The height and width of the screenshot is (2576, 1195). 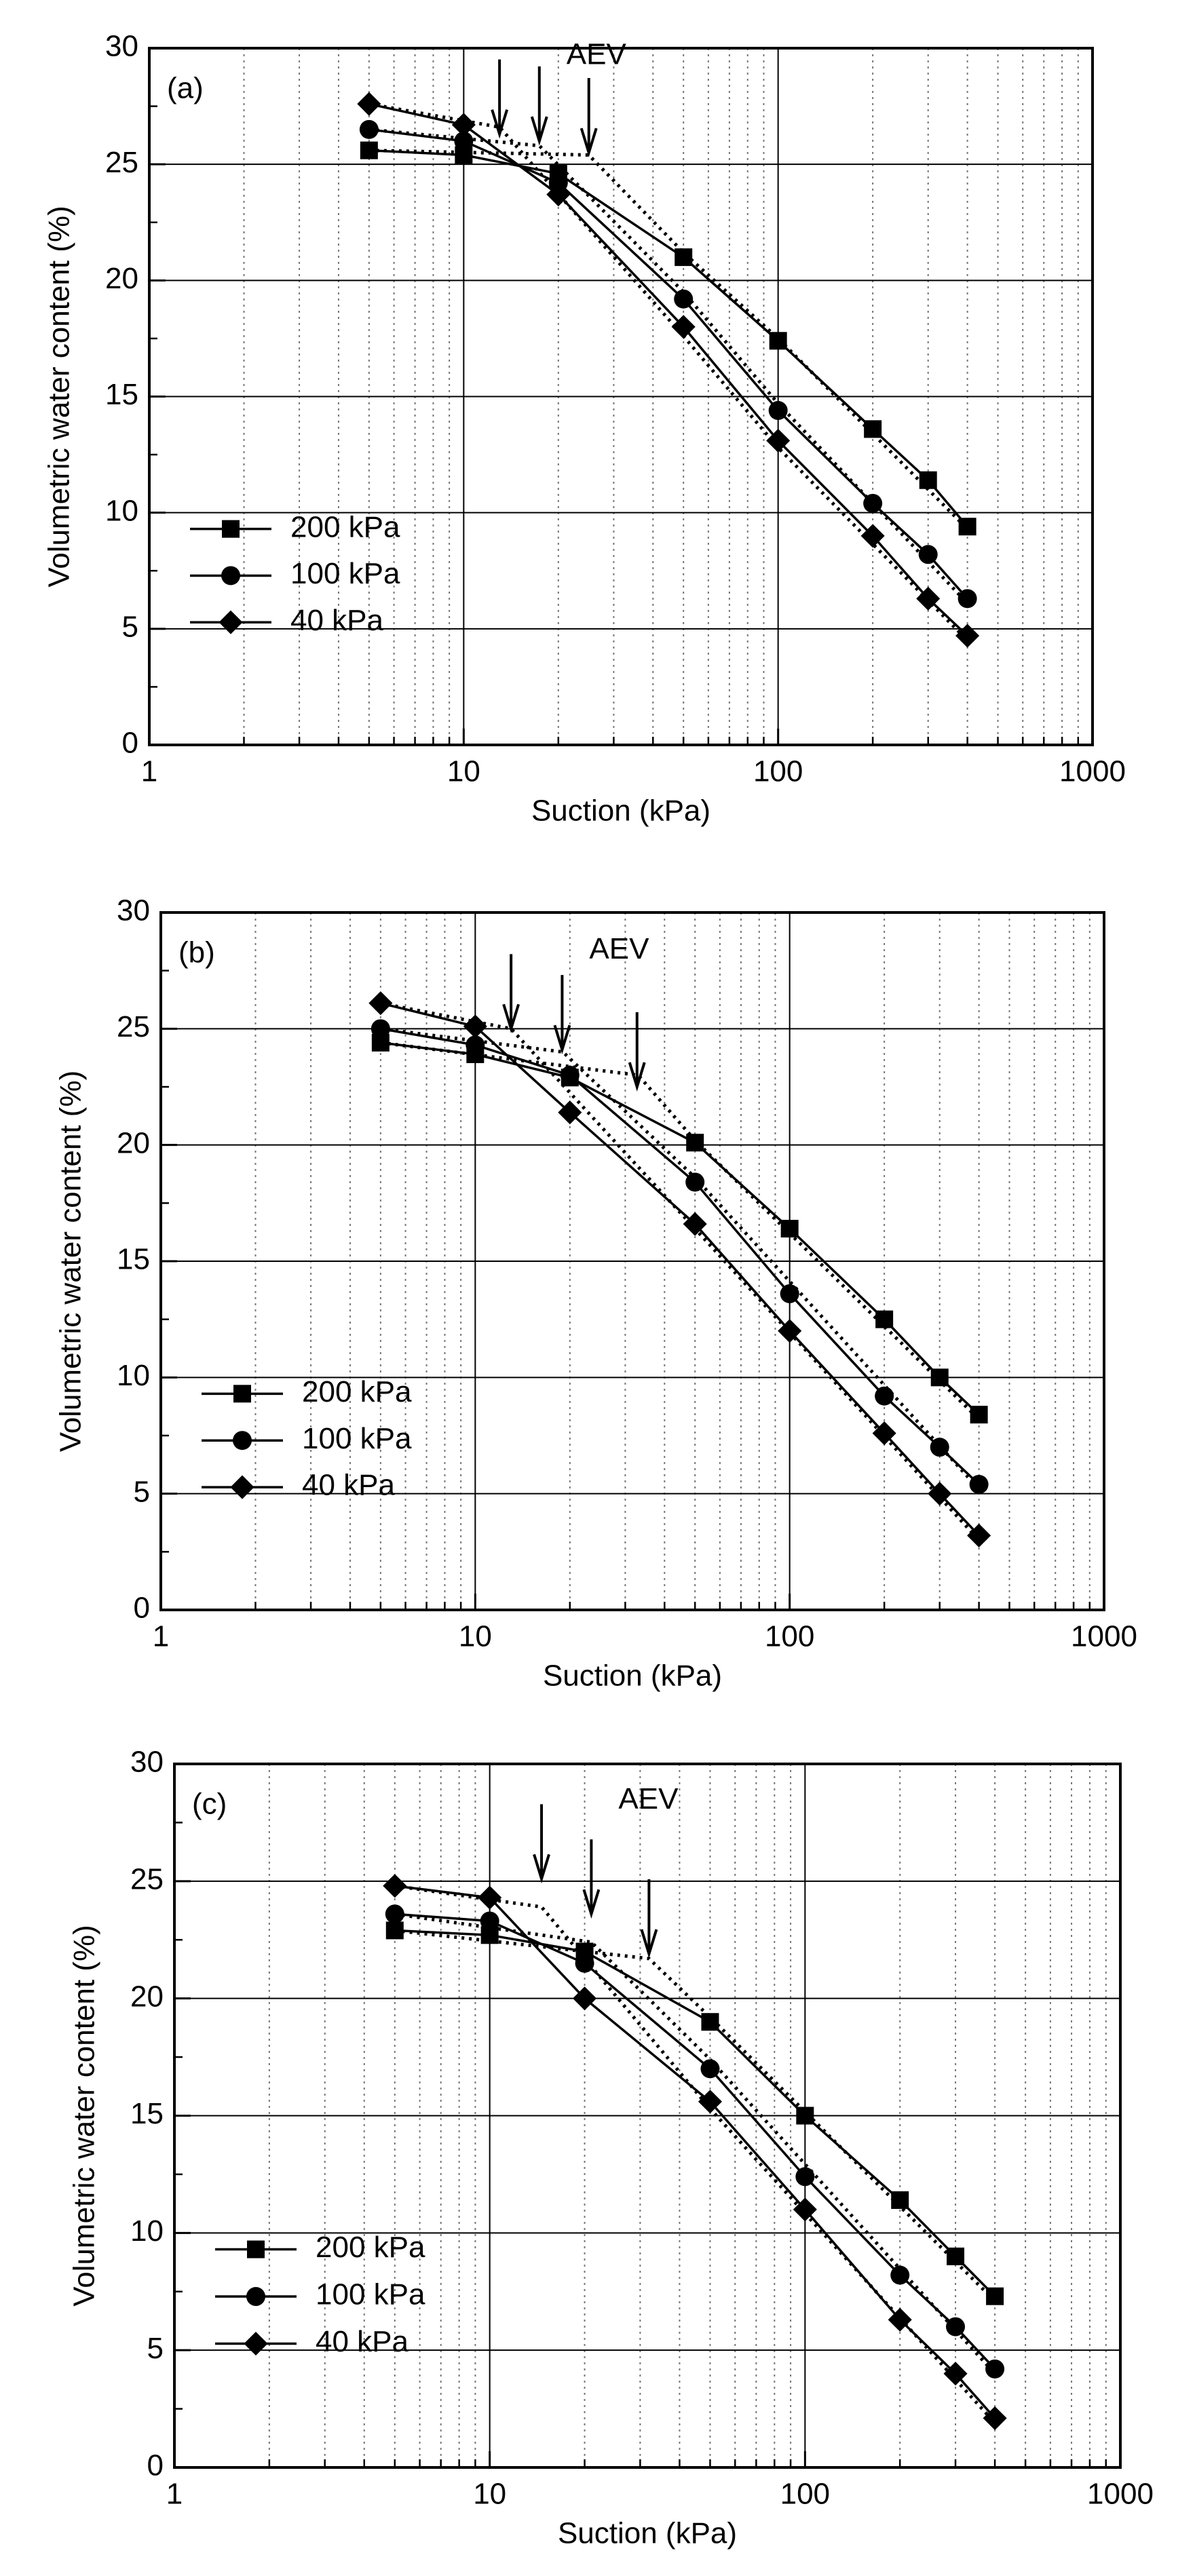 What do you see at coordinates (620, 811) in the screenshot?
I see `x-axis-label: Suction (kPa)` at bounding box center [620, 811].